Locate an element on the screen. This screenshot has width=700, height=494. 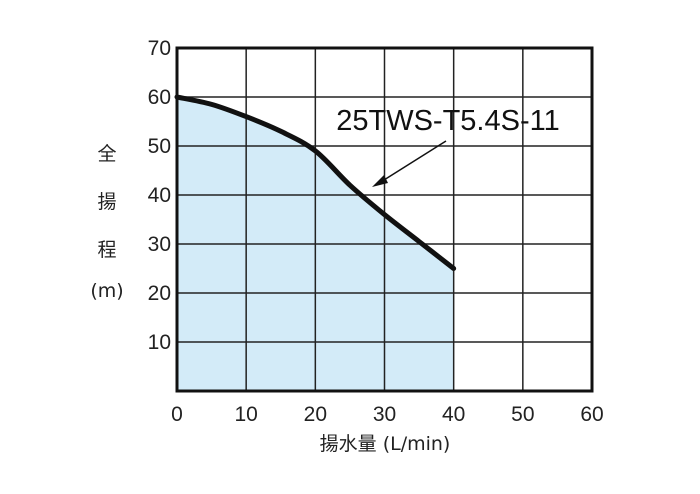
x-tick-label: 10 is located at coordinates (245, 414).